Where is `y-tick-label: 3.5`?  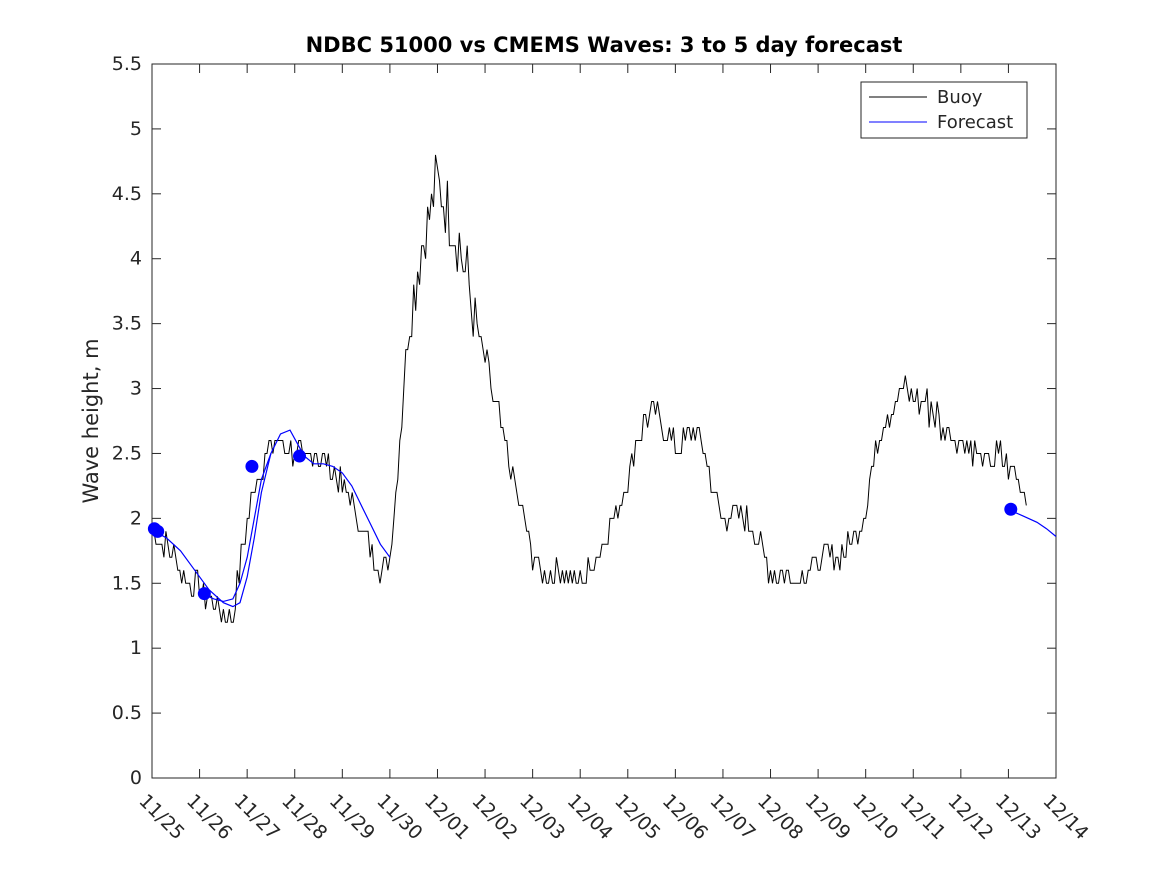
y-tick-label: 3.5 is located at coordinates (127, 324).